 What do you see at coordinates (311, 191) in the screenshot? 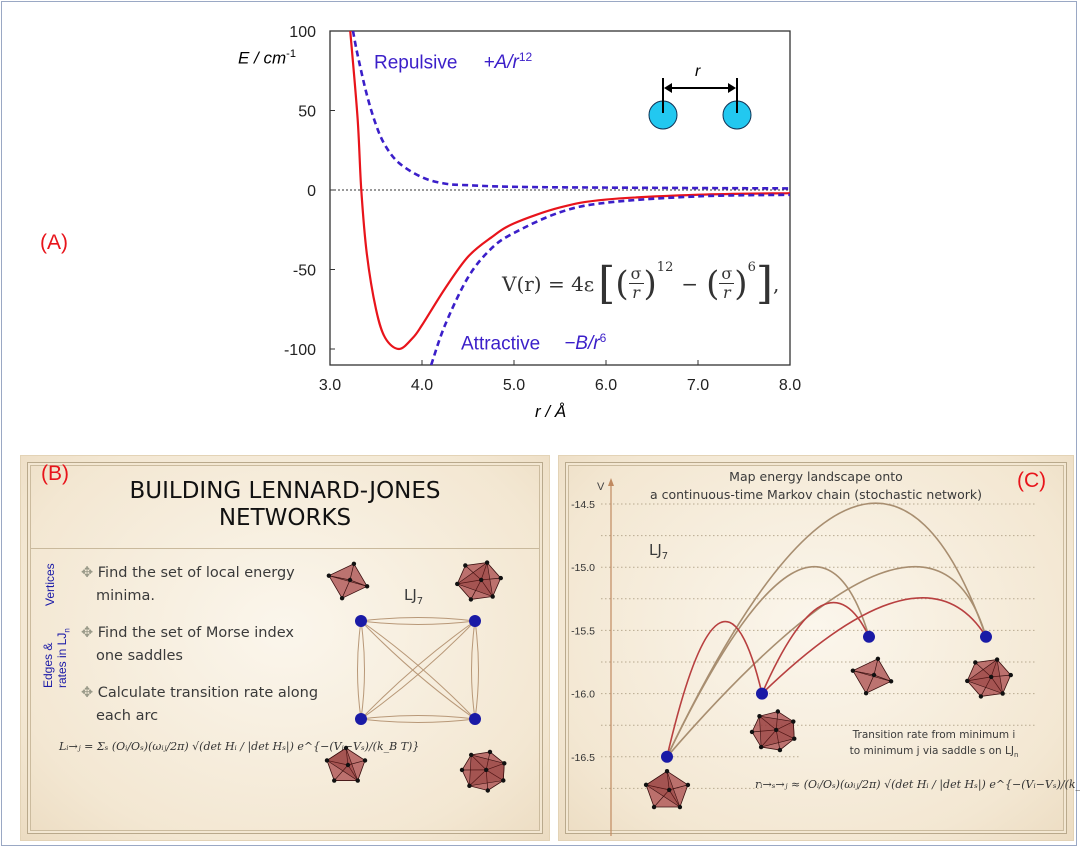
I see `y-tick-label: 0` at bounding box center [311, 191].